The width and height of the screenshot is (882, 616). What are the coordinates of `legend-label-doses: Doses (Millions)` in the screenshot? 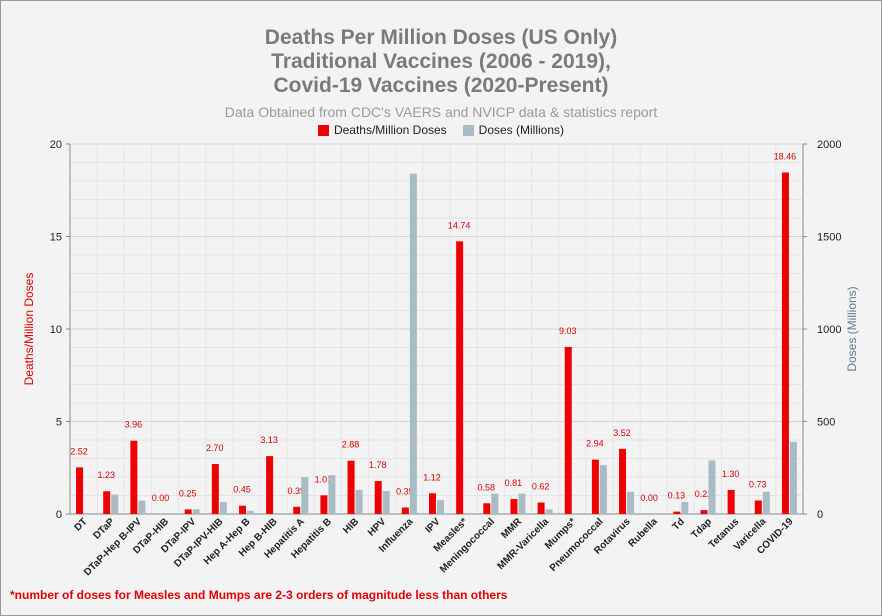 It's located at (521, 130).